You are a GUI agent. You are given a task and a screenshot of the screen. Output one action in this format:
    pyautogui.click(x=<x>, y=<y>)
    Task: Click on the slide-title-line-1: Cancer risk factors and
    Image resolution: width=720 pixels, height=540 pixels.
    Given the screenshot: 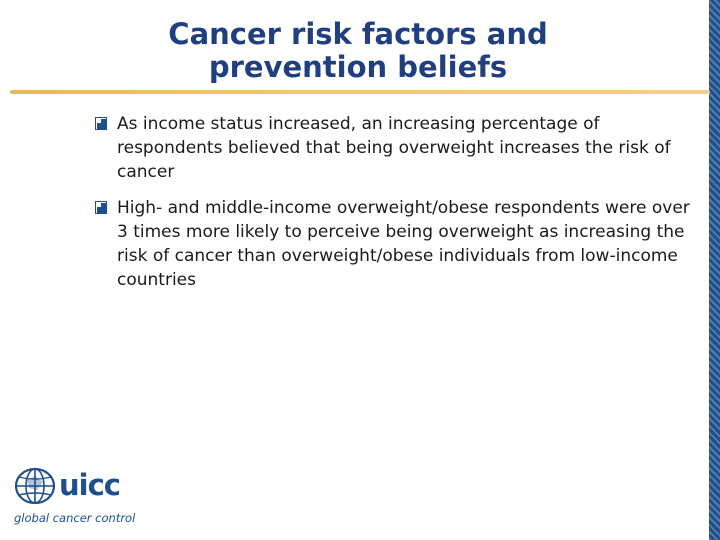 What is the action you would take?
    pyautogui.click(x=358, y=34)
    